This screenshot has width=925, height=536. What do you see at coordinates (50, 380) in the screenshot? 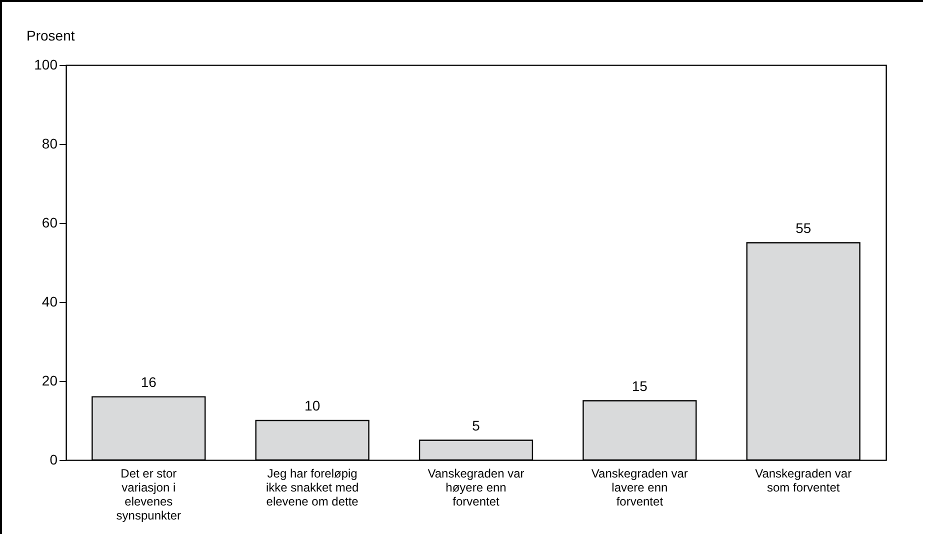
I see `y-tick-label: 20` at bounding box center [50, 380].